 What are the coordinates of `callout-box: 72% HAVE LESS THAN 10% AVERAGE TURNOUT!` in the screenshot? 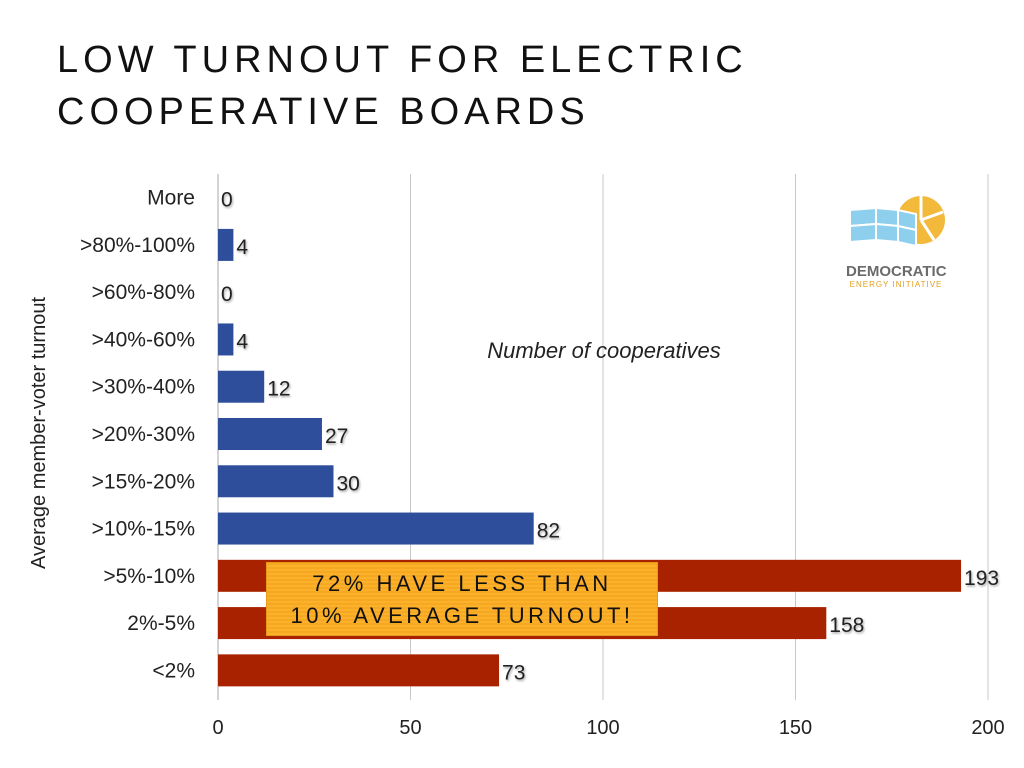 It's located at (462, 599).